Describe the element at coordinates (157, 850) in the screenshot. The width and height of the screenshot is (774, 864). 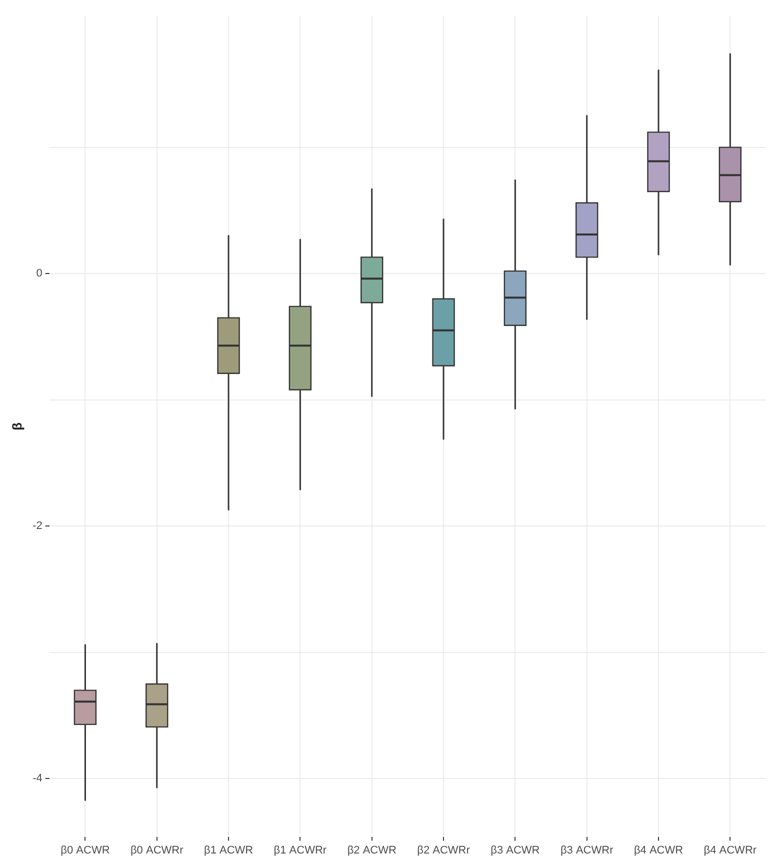
I see `x-tick-label: β0 ACWRr` at that location.